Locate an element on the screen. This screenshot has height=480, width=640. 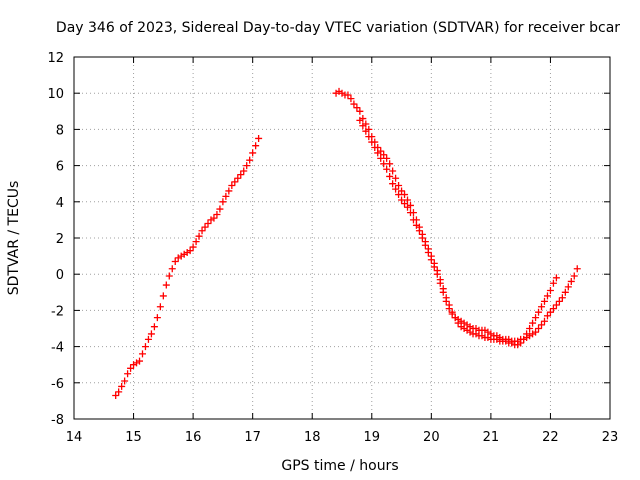
x-tick-label: 19 is located at coordinates (372, 437).